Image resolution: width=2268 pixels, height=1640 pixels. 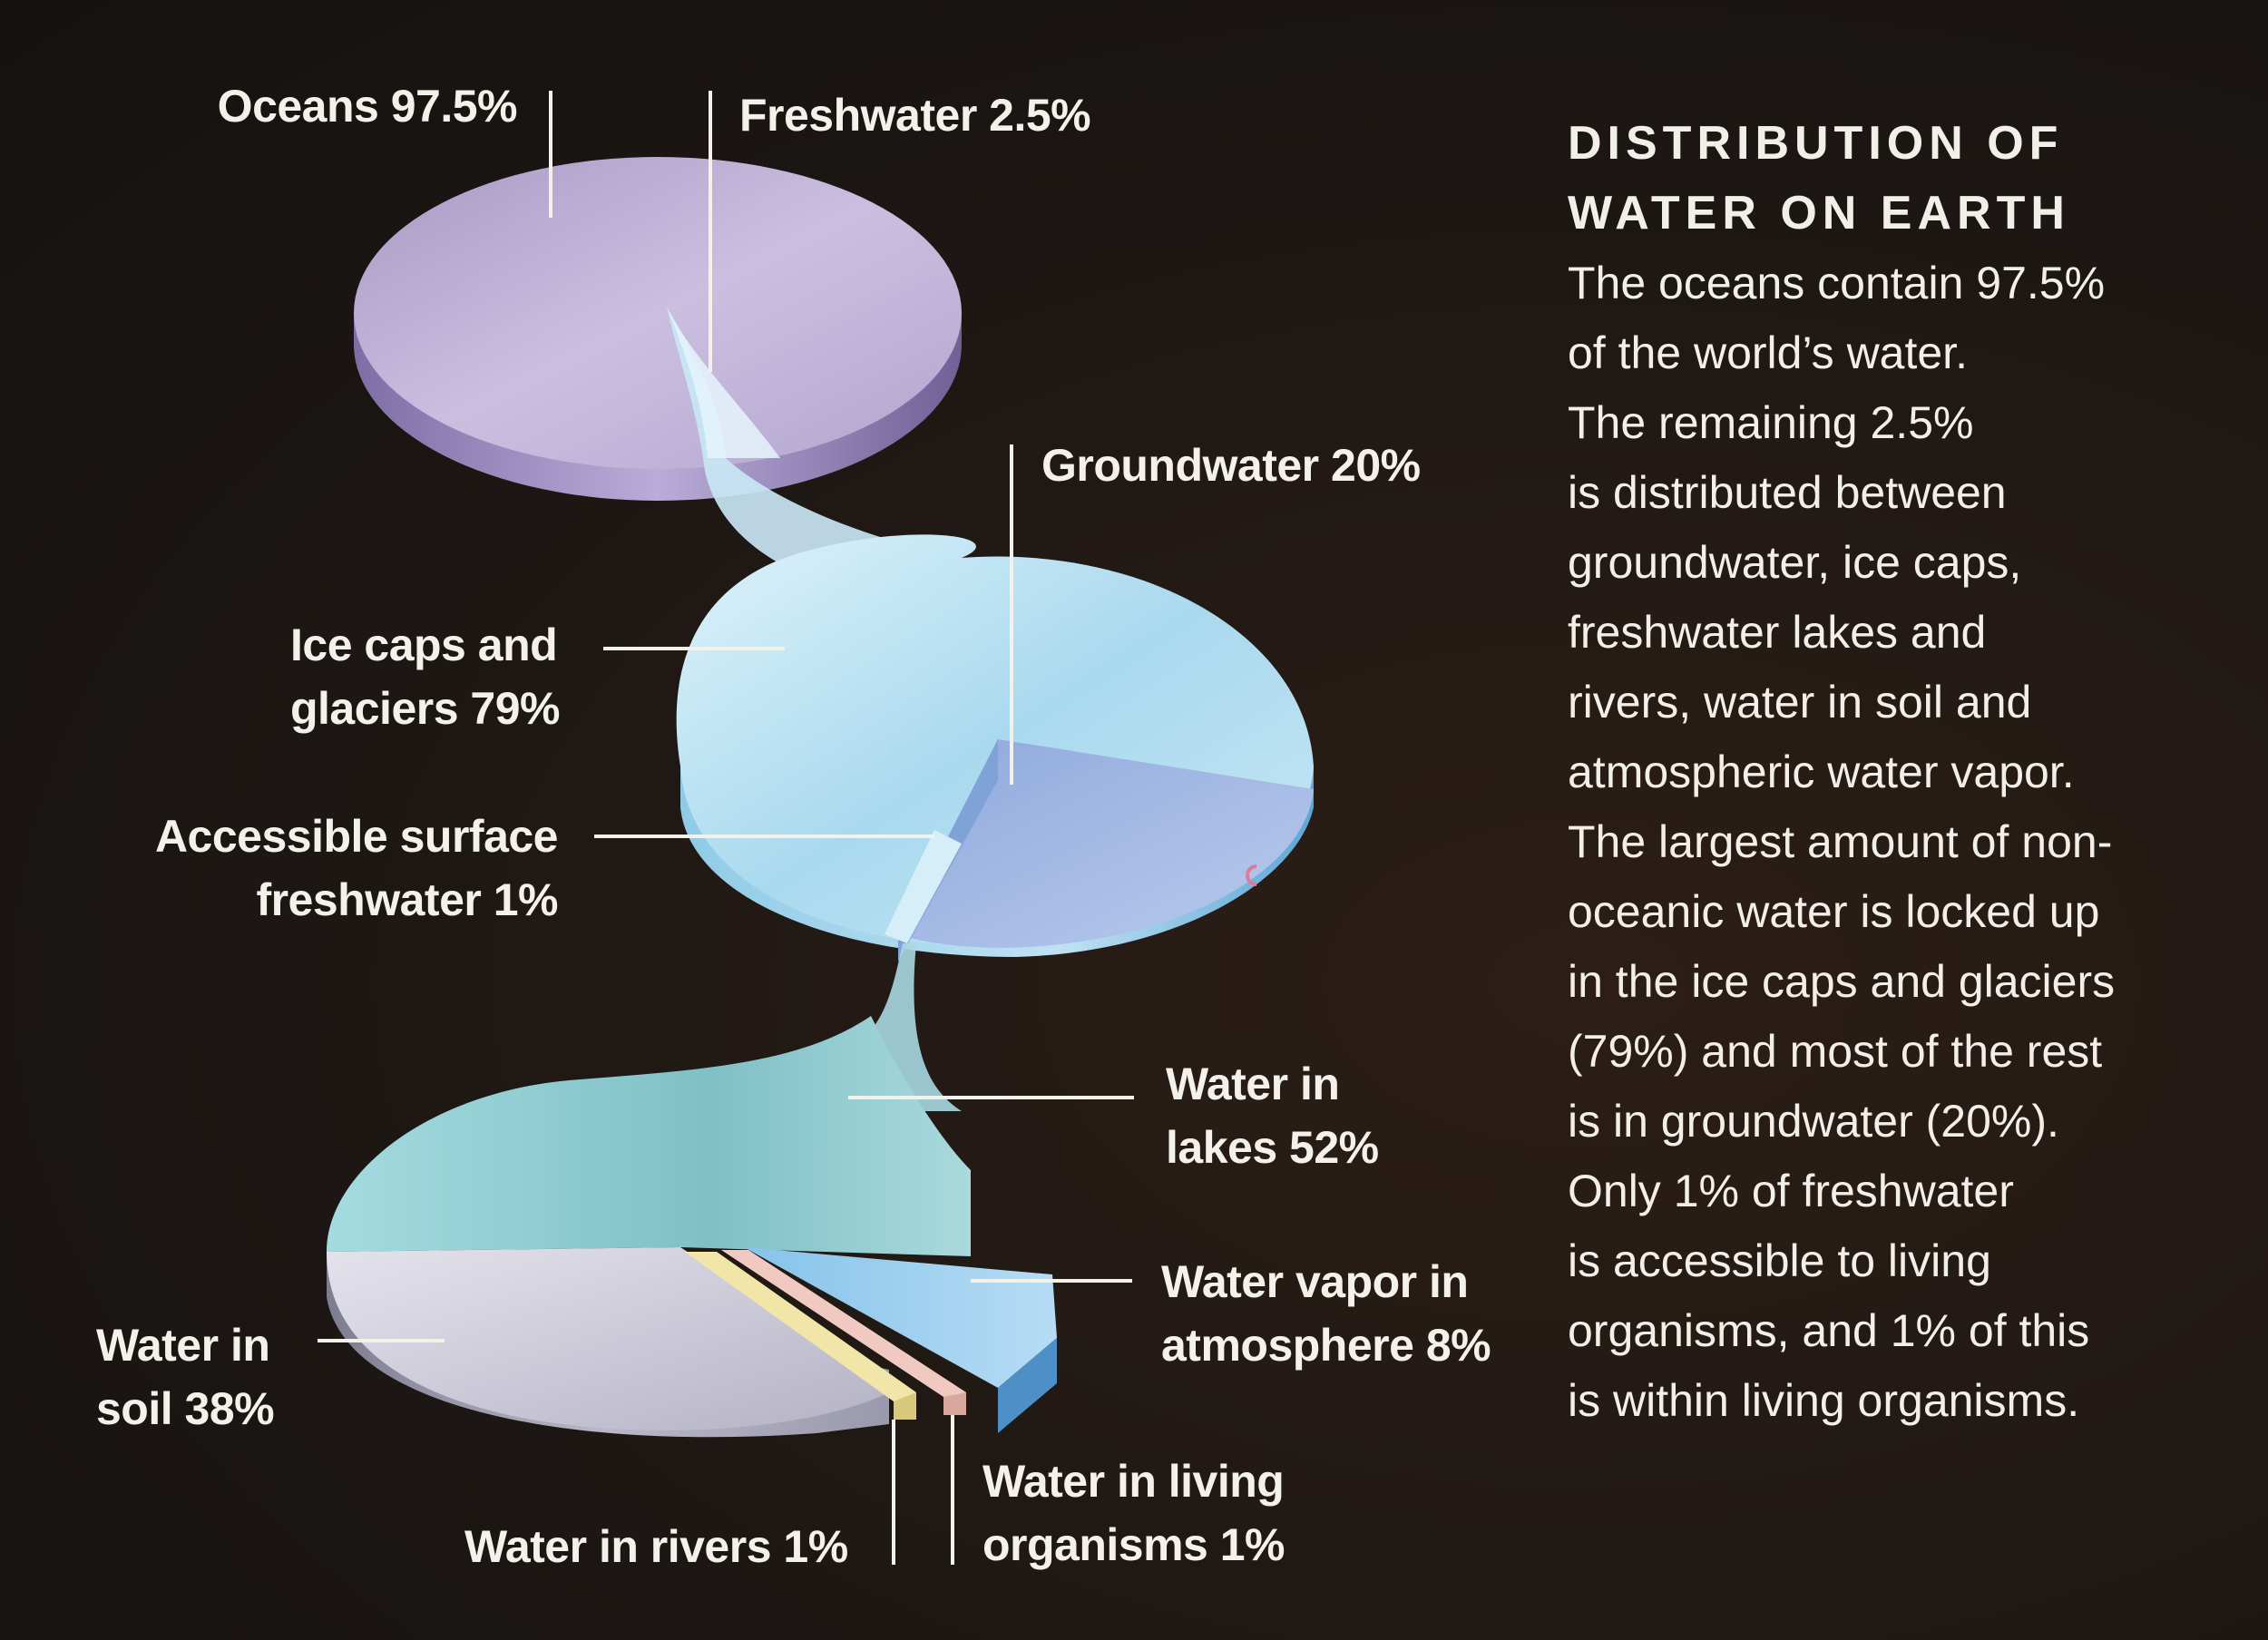 What do you see at coordinates (1106, 843) in the screenshot?
I see `groundwater-wedge` at bounding box center [1106, 843].